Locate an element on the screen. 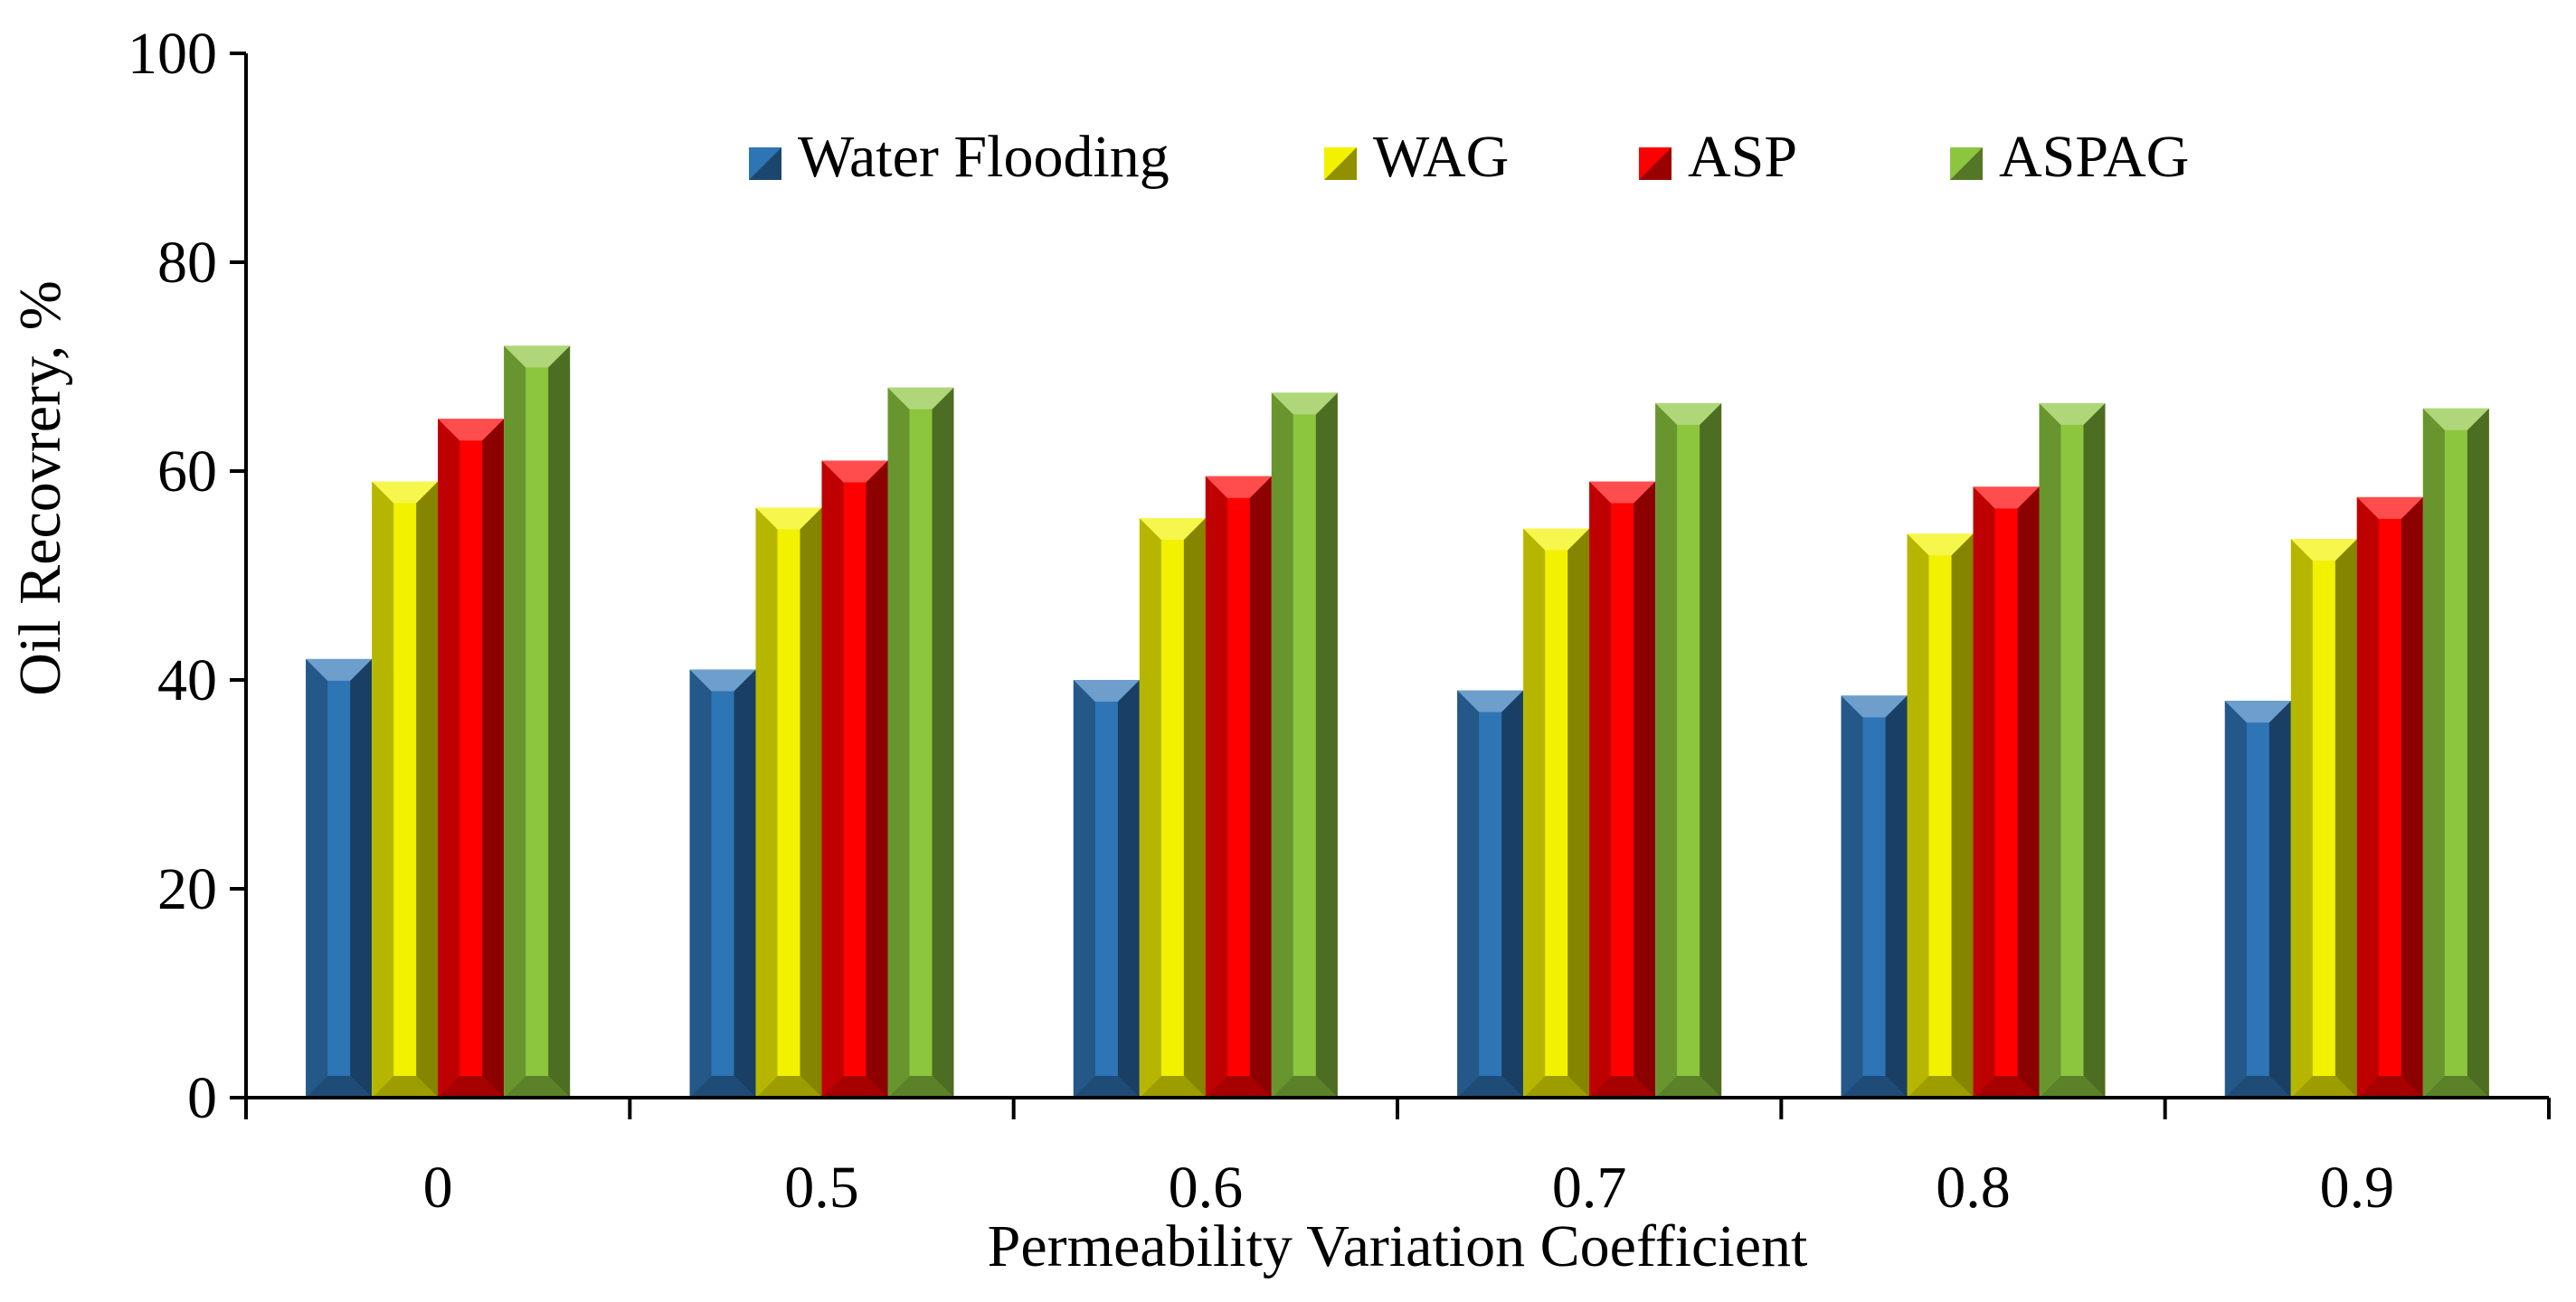 The width and height of the screenshot is (2576, 1302). y-tick-label-100: 100 is located at coordinates (172, 54).